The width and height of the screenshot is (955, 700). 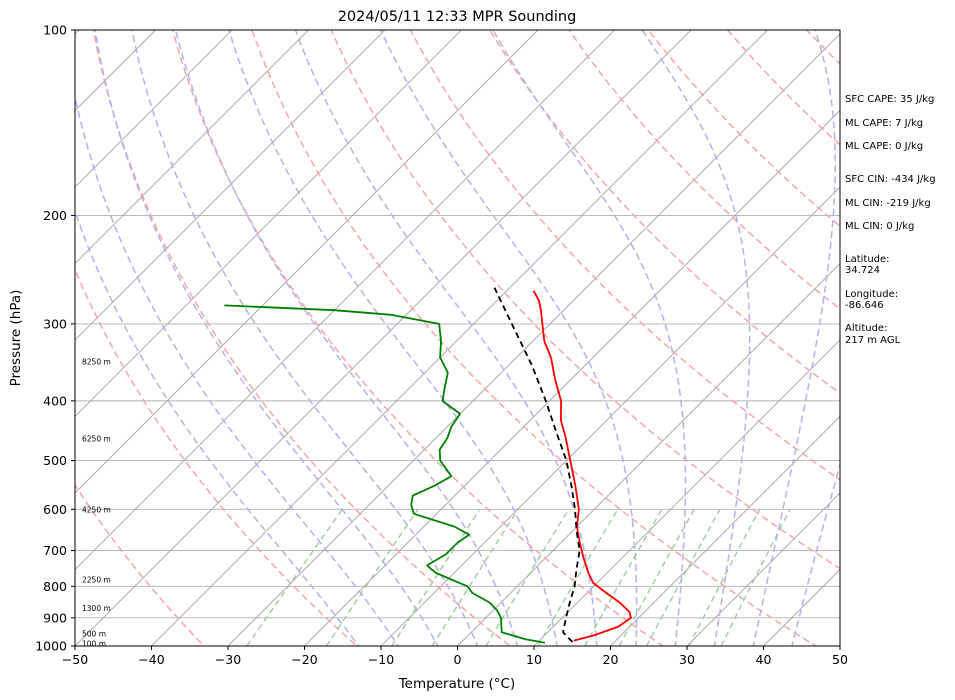 I want to click on y-axis-label: Pressure (hPa), so click(x=16, y=338).